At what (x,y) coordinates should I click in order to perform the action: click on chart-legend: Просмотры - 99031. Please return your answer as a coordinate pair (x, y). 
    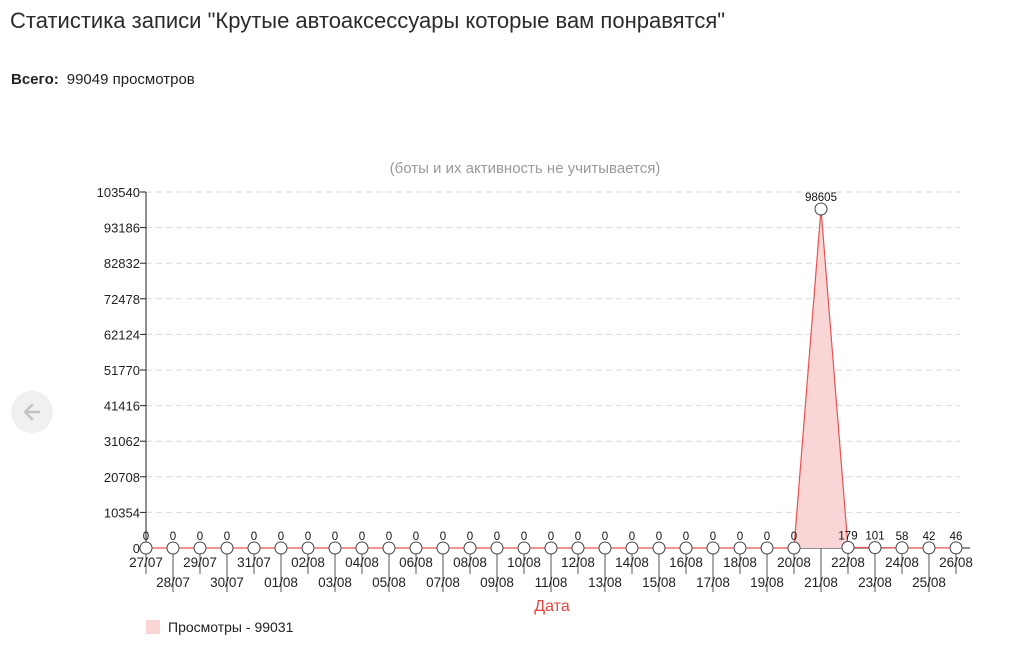
    Looking at the image, I should click on (219, 627).